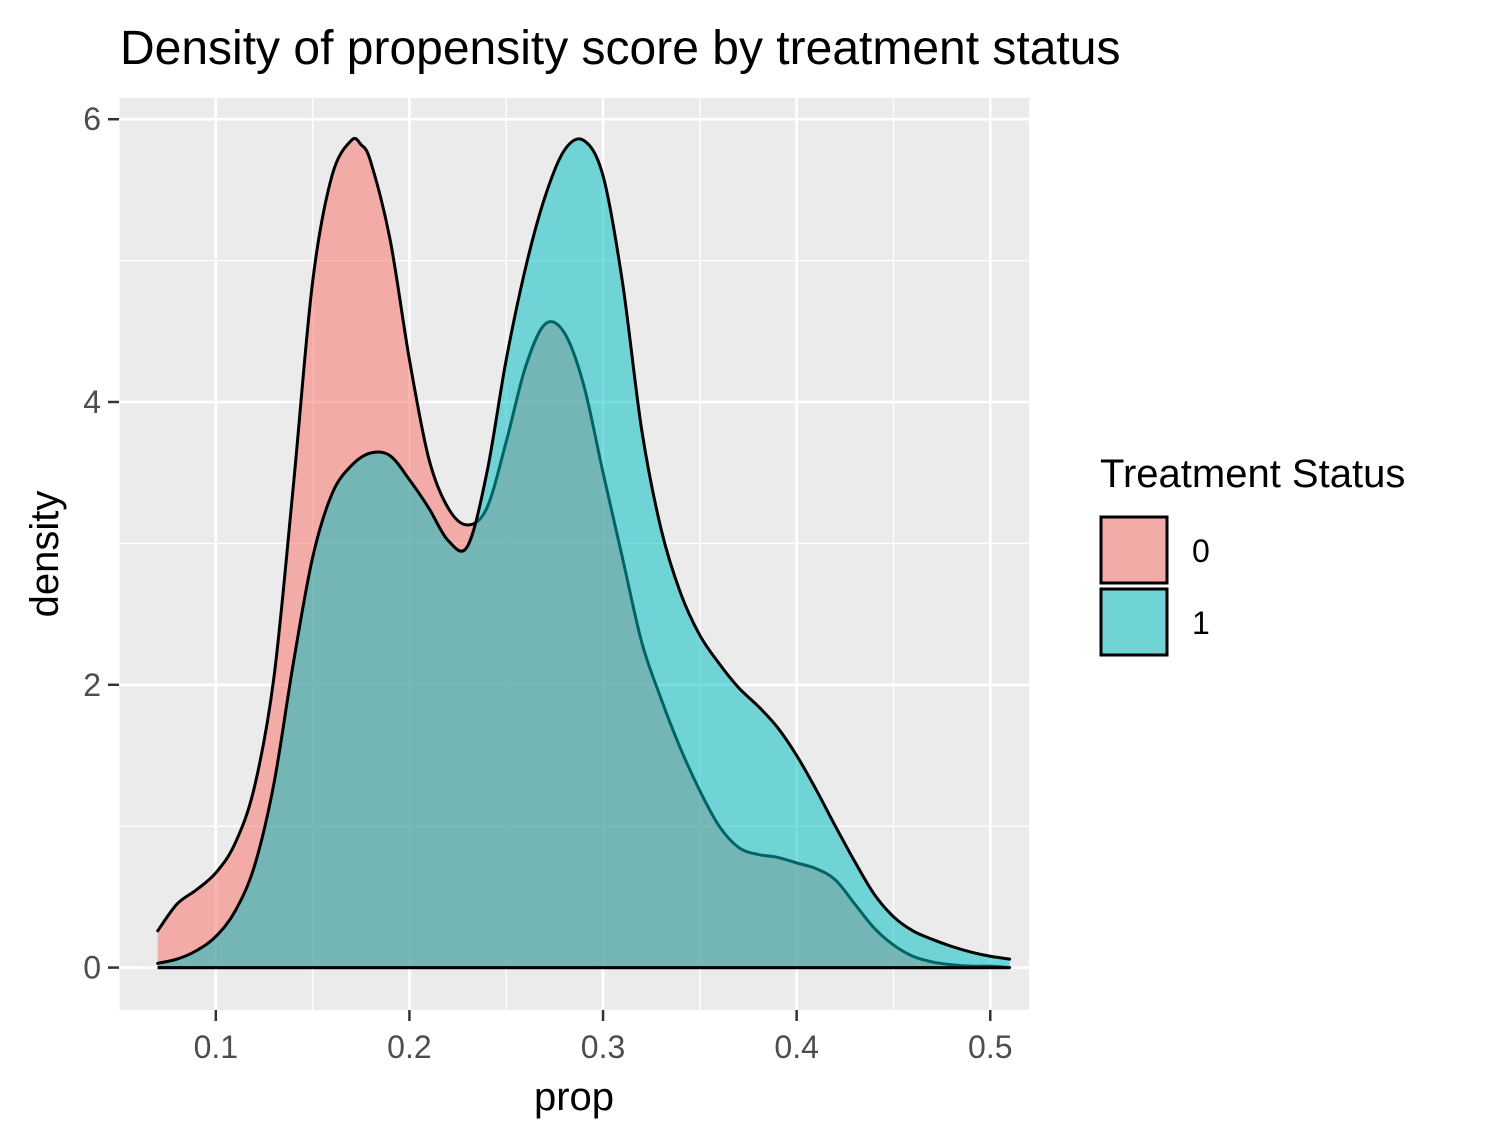  I want to click on x-axis-title: prop, so click(574, 1097).